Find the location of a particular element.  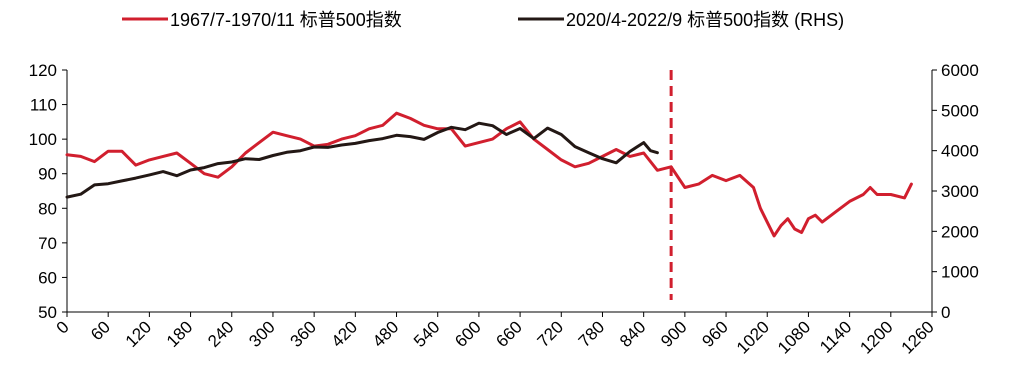

x-tick-label: 60 is located at coordinates (100, 330).